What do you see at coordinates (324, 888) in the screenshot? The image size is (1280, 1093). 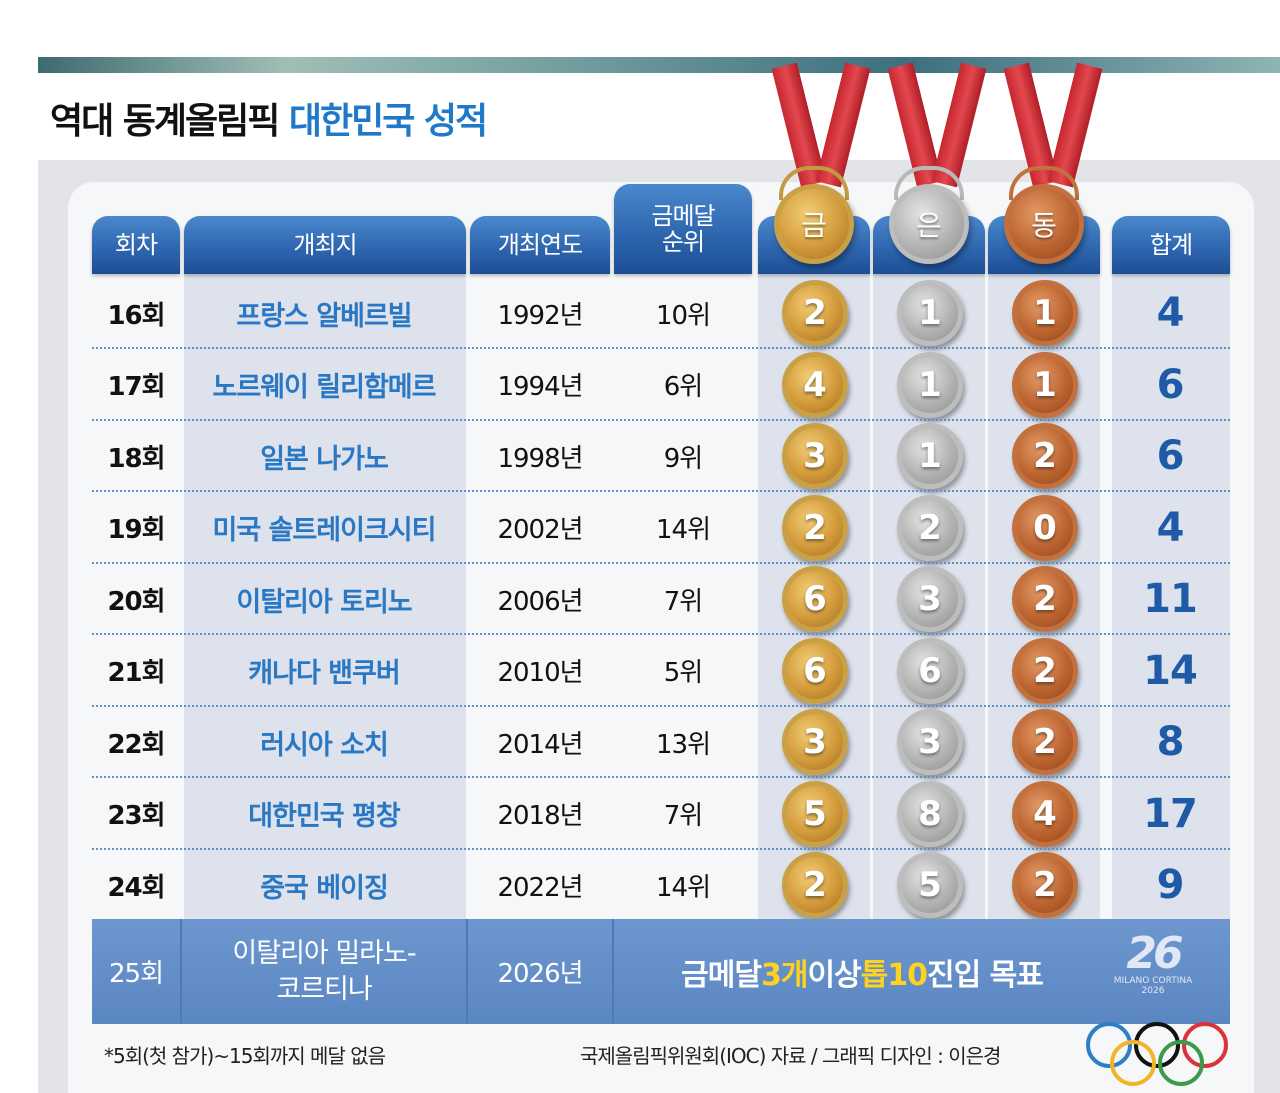 I see `host-cell: 중국 베이징` at bounding box center [324, 888].